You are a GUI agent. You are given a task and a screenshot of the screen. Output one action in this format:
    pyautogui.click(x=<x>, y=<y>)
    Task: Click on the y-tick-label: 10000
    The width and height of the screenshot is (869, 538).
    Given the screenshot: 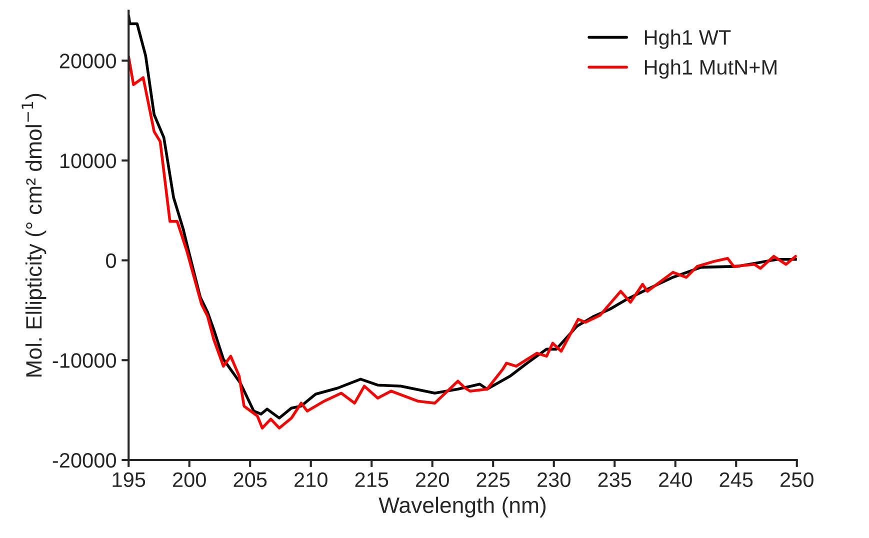 What is the action you would take?
    pyautogui.click(x=88, y=161)
    